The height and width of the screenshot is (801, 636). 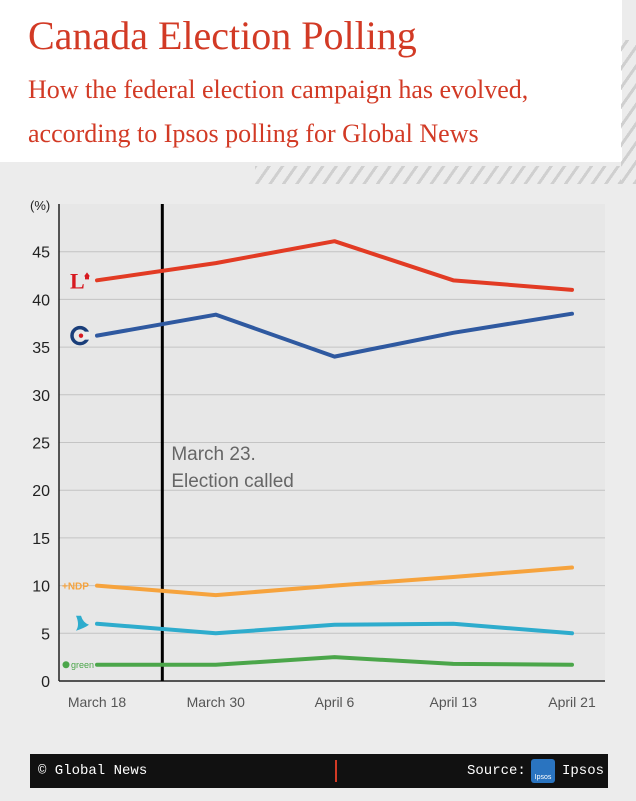 I want to click on decorative-hatch-side, so click(x=628, y=112).